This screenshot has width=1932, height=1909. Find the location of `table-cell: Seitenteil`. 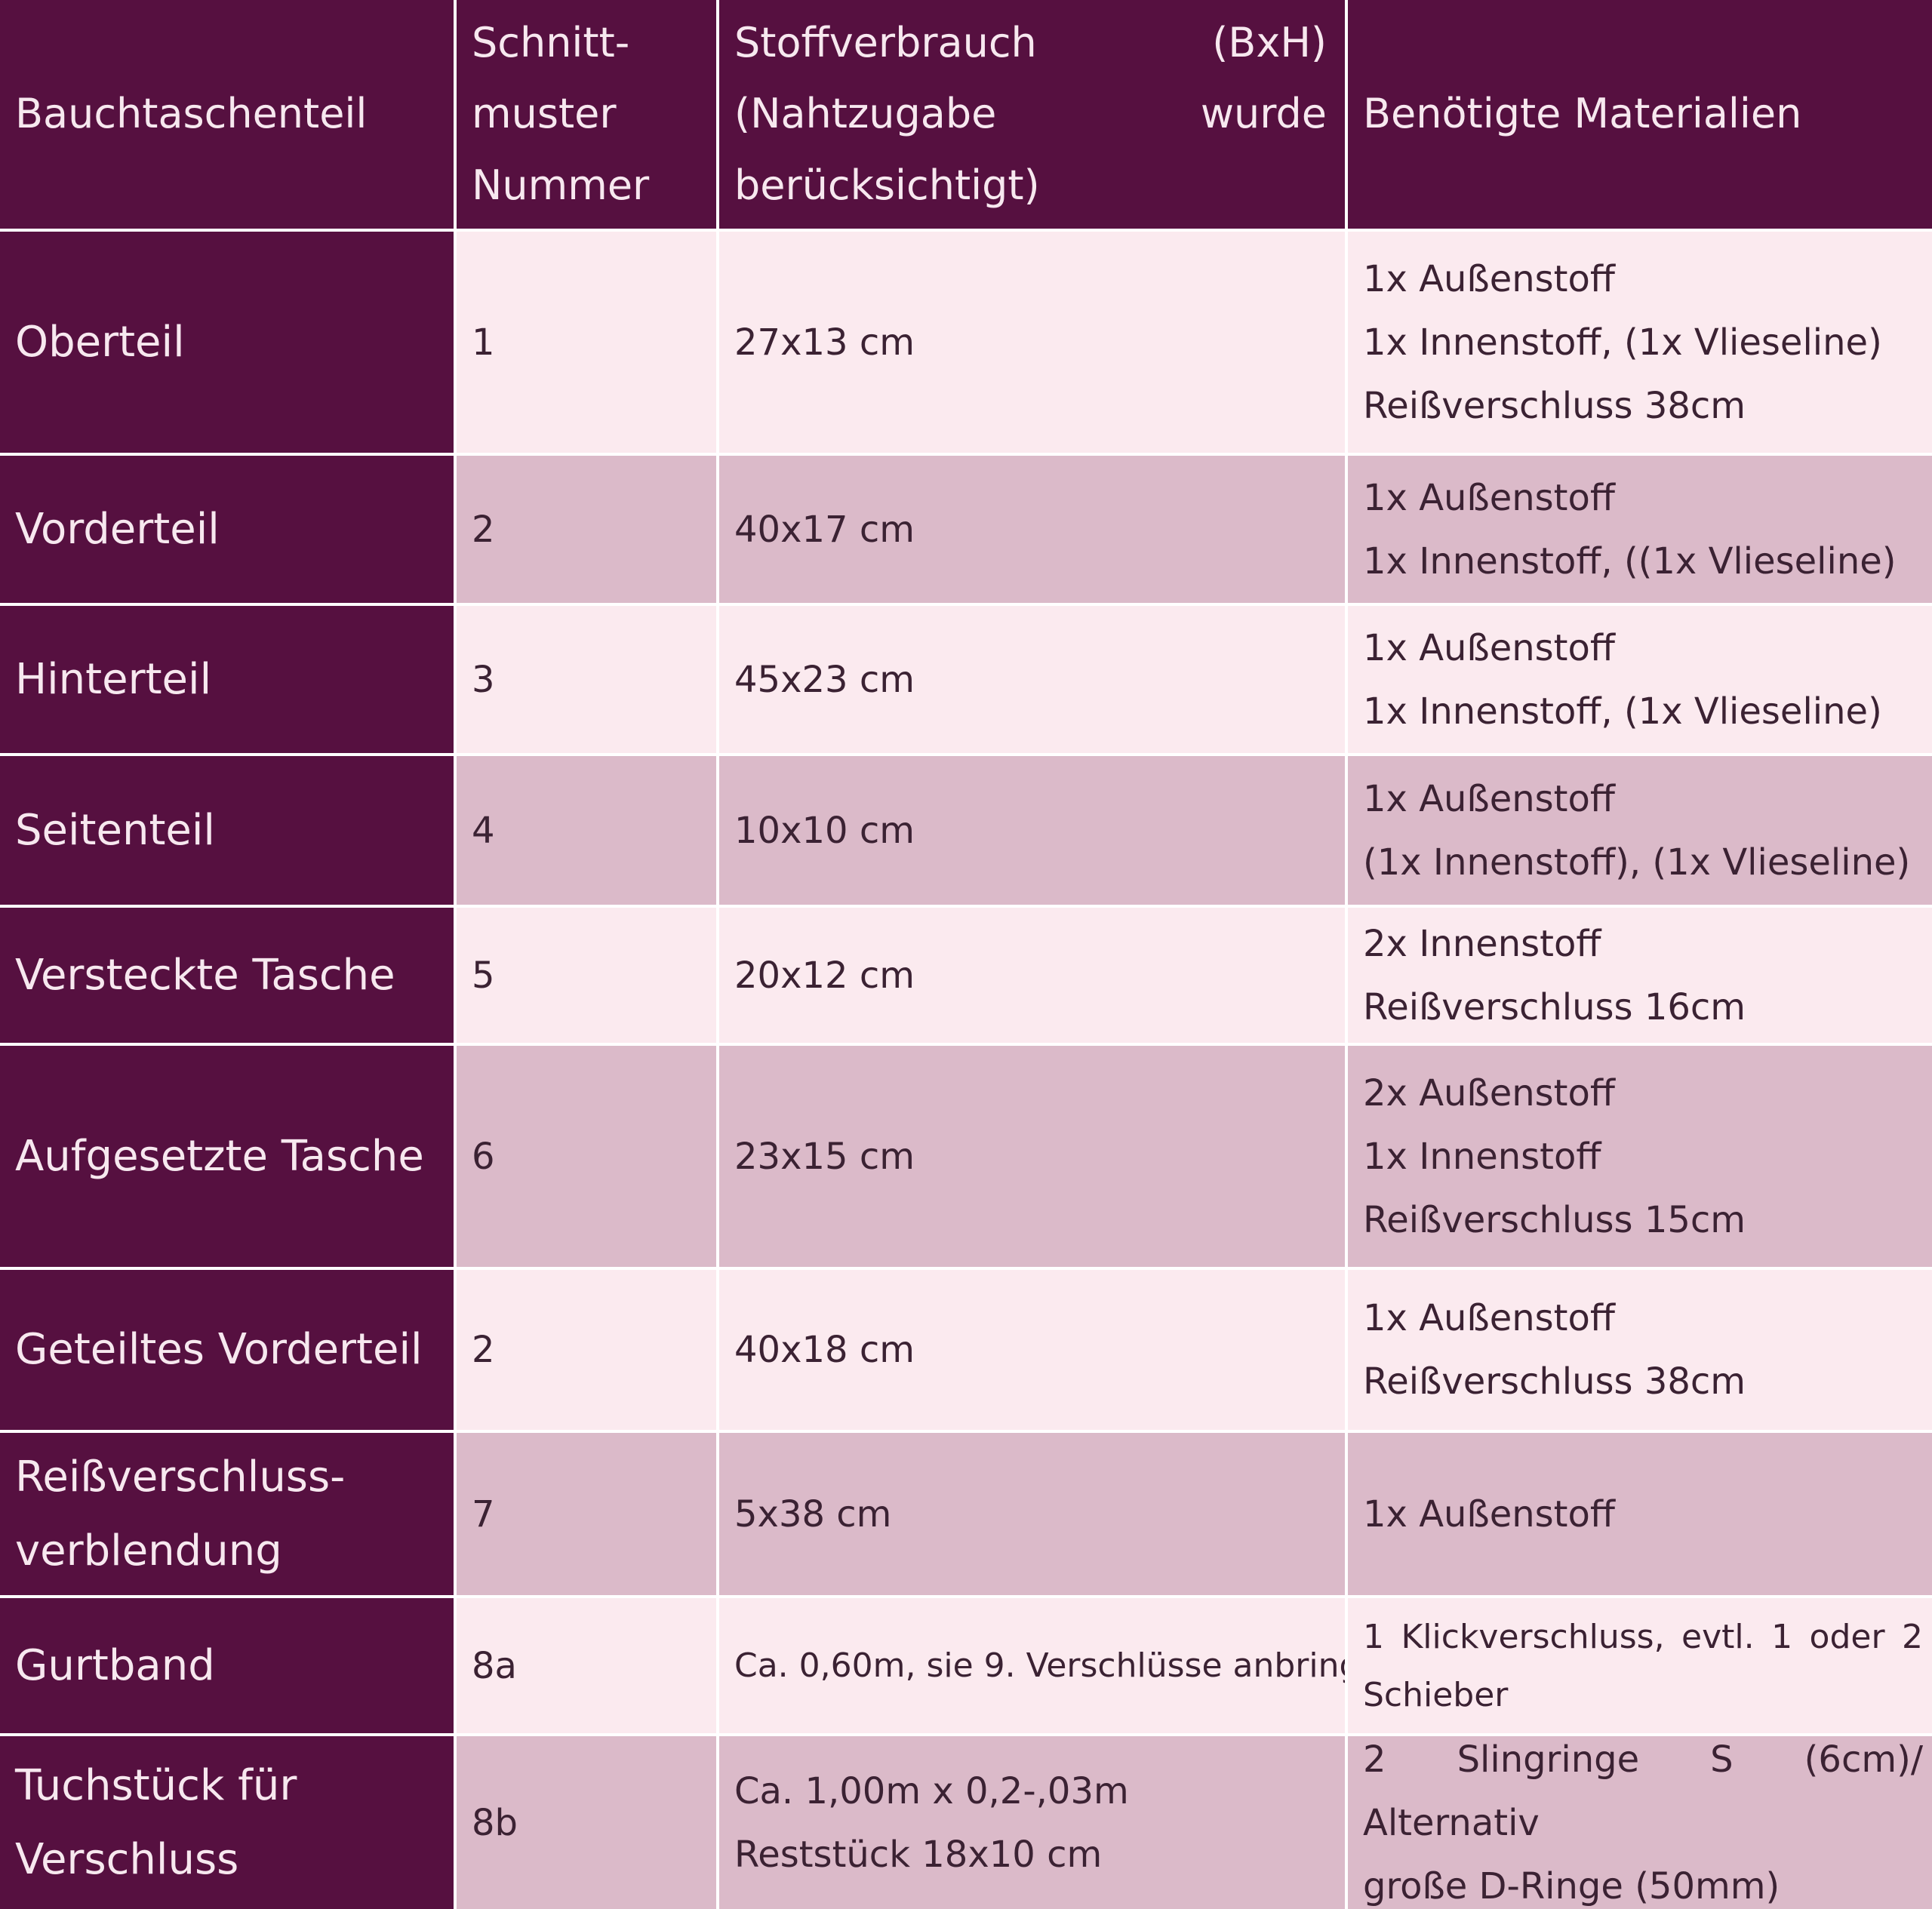

table-cell: Seitenteil is located at coordinates (227, 830).